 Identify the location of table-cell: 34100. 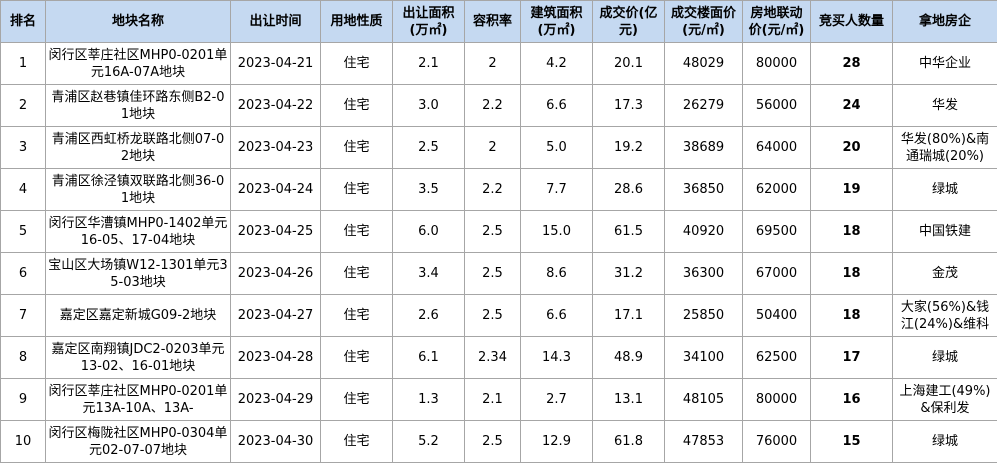
(703, 357).